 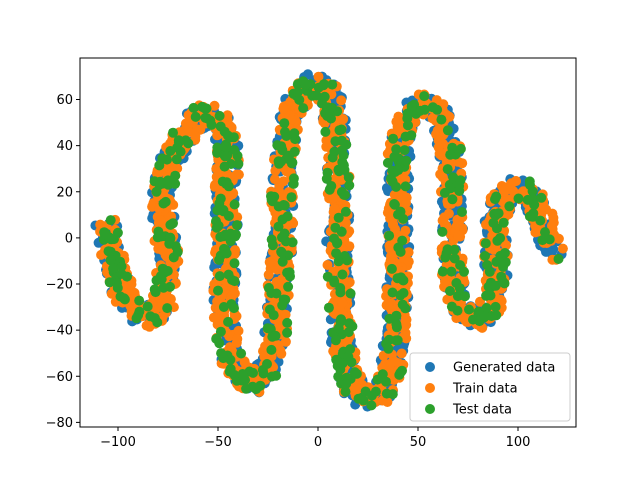 What do you see at coordinates (482, 410) in the screenshot?
I see `legend-label: Test data` at bounding box center [482, 410].